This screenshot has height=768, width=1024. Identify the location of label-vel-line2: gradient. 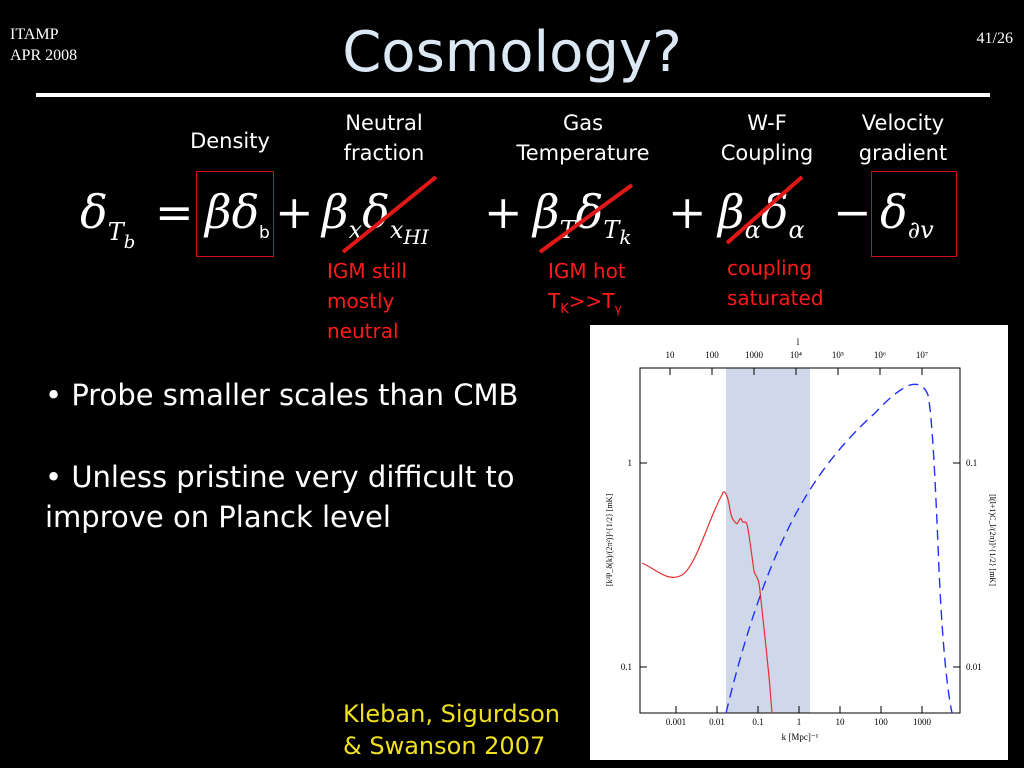
(903, 153).